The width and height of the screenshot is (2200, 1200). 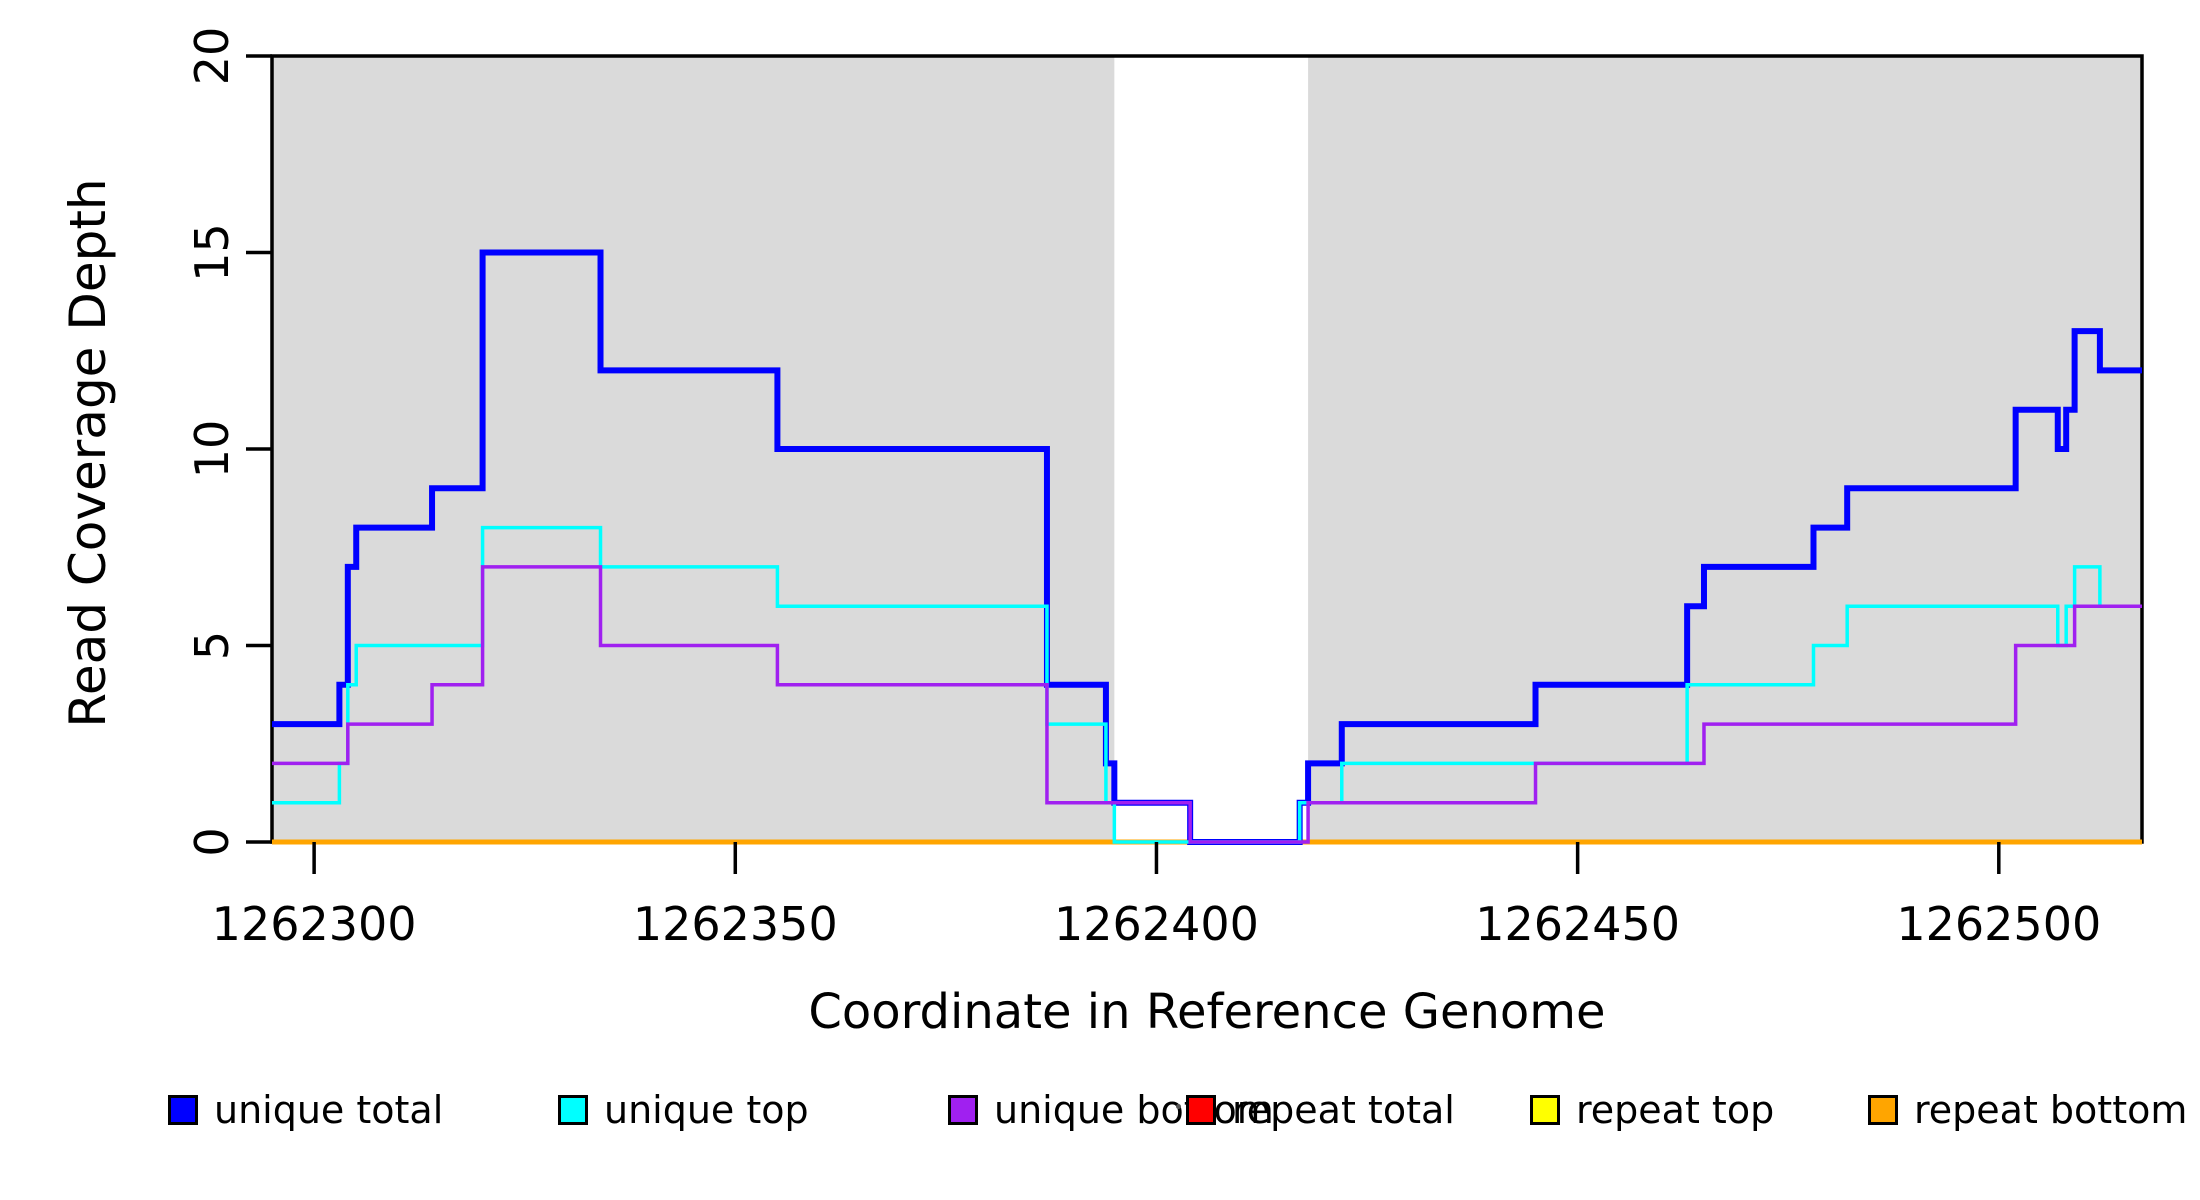 I want to click on y-tick-label: 0, so click(x=212, y=841).